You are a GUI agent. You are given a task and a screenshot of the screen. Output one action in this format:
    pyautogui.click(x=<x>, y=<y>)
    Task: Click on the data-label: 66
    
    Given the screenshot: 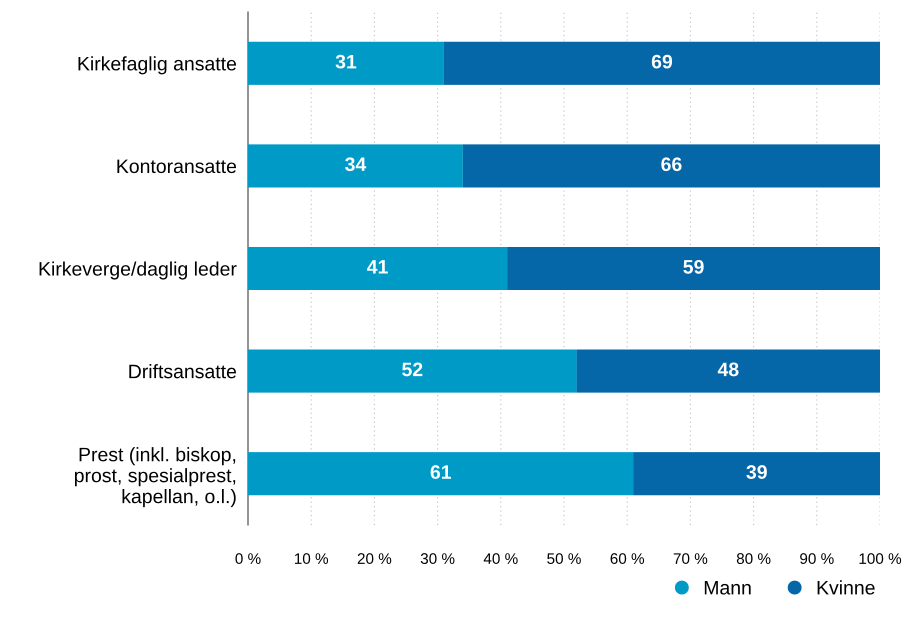 What is the action you would take?
    pyautogui.click(x=671, y=164)
    